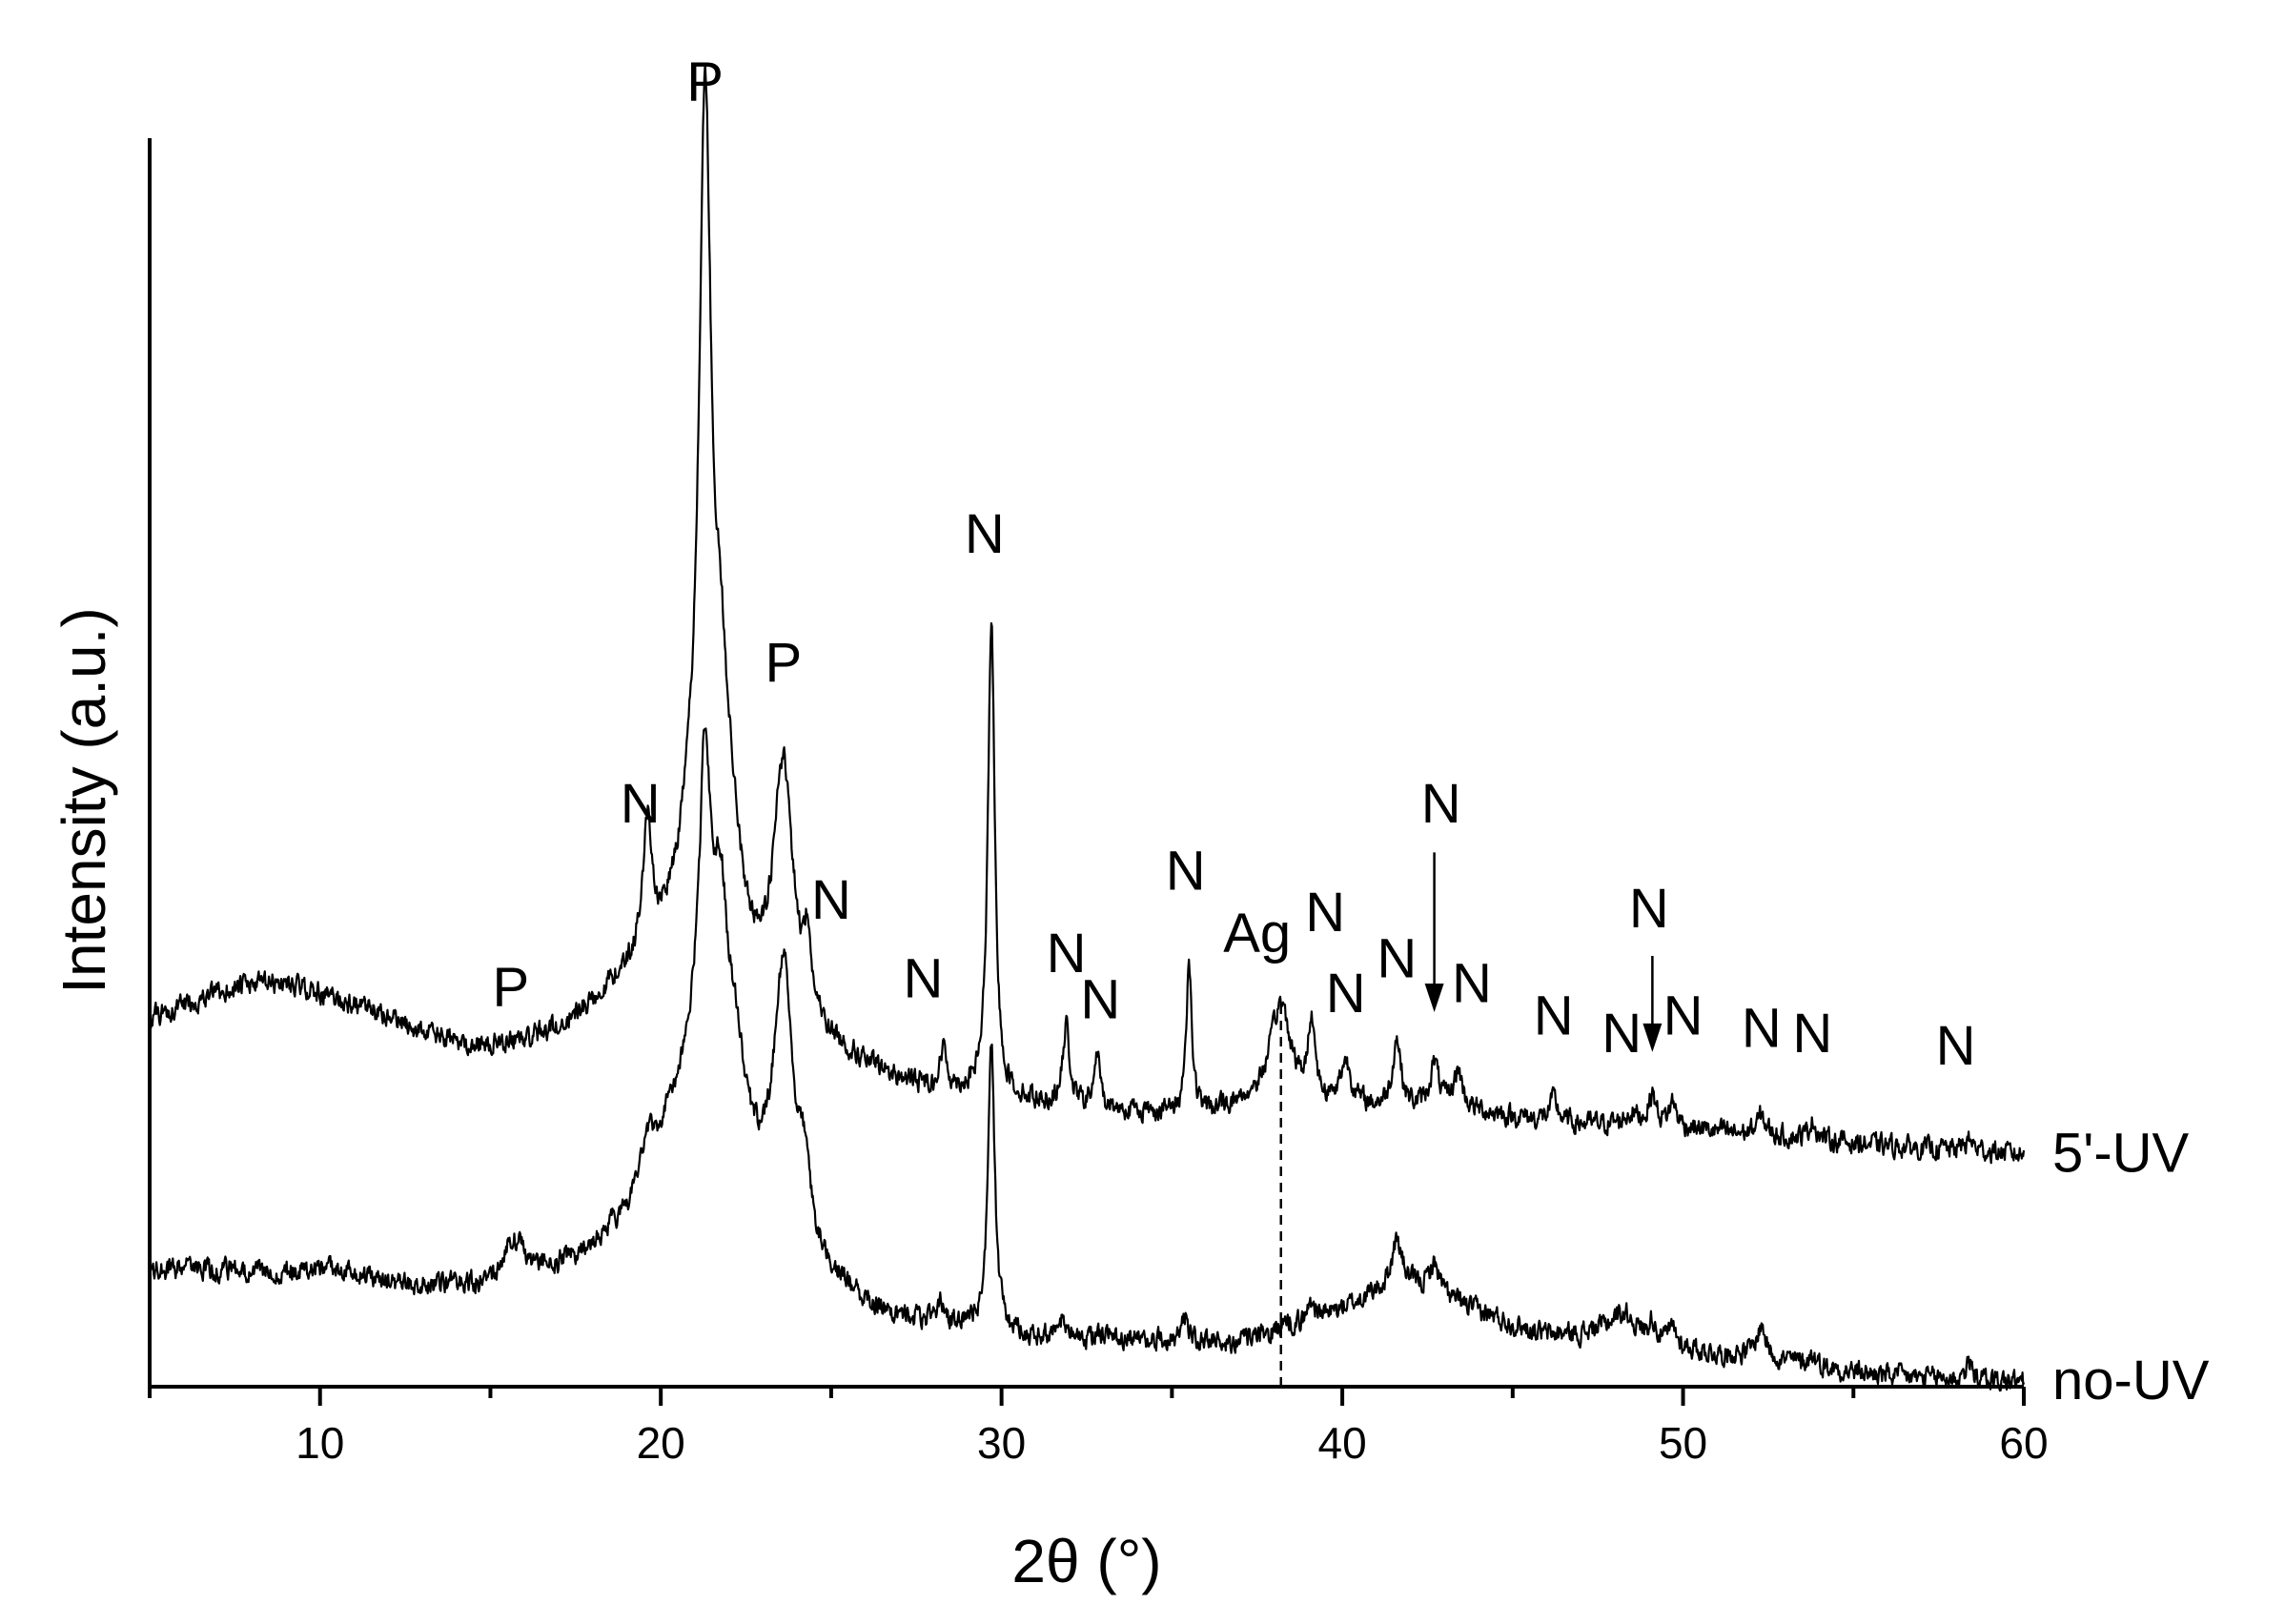  I want to click on series-label-1: no-UV, so click(2131, 1380).